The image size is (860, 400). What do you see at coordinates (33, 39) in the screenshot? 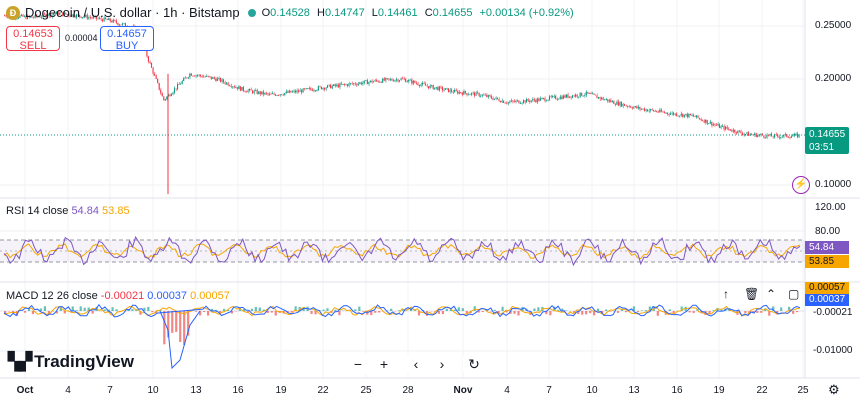
I see `sell-button: 0.14653 SELL` at bounding box center [33, 39].